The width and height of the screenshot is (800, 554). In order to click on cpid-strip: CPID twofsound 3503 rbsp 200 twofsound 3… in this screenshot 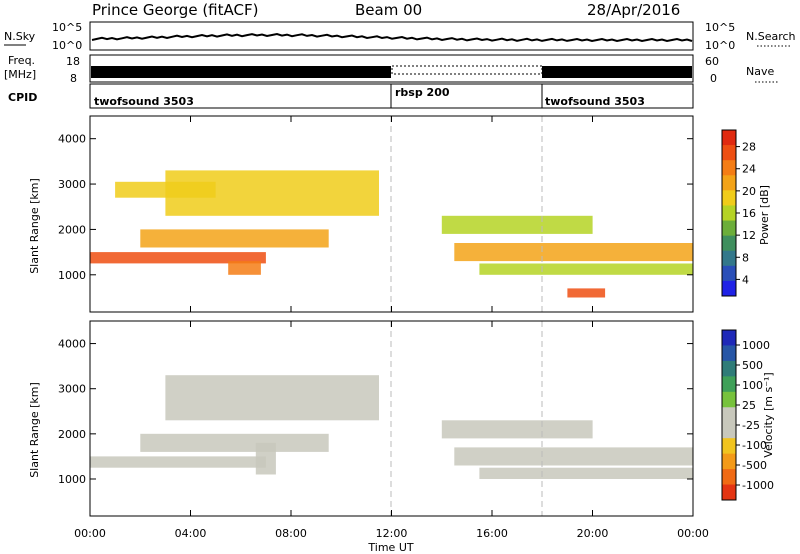, I will do `click(351, 96)`.